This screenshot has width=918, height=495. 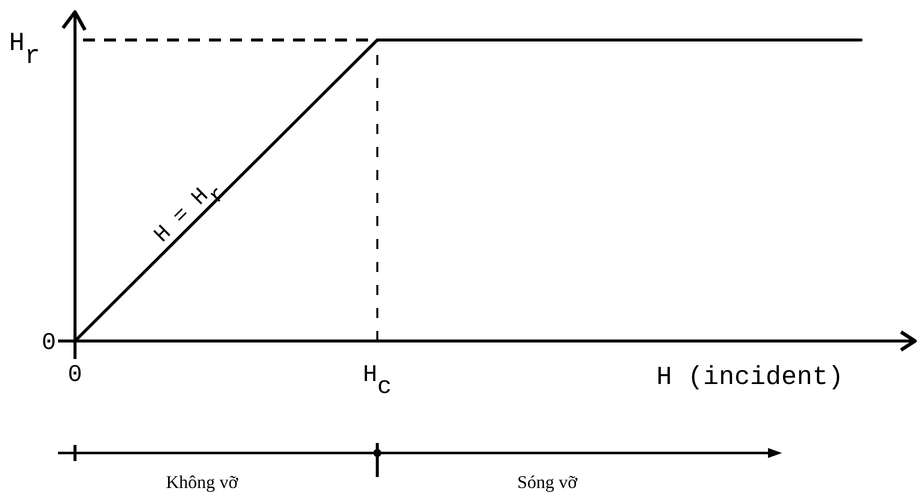 I want to click on text: Sóng vỡ, so click(x=547, y=482).